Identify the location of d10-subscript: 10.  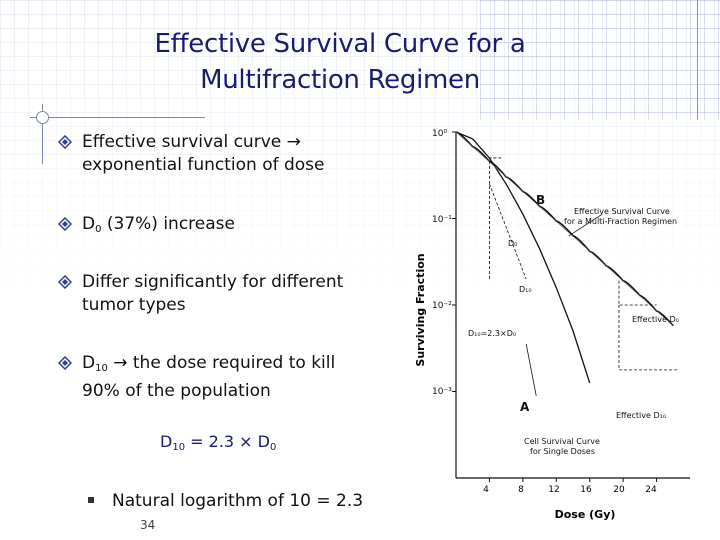
(101, 368).